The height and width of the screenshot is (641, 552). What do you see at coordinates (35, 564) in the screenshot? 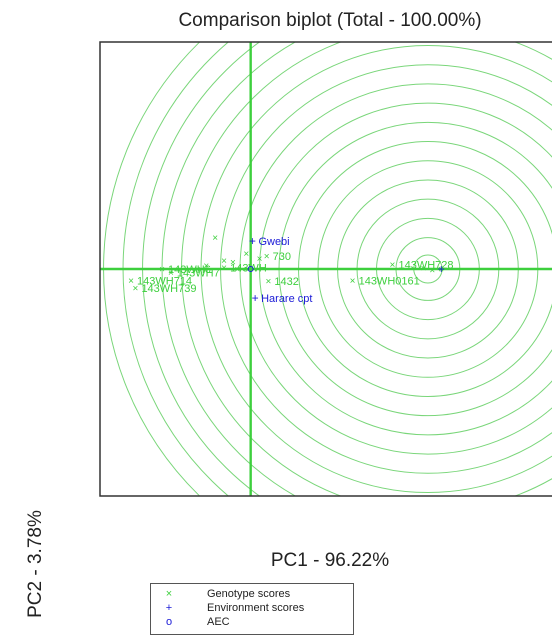
I see `y-axis-title: PC2 - 3.78%` at bounding box center [35, 564].